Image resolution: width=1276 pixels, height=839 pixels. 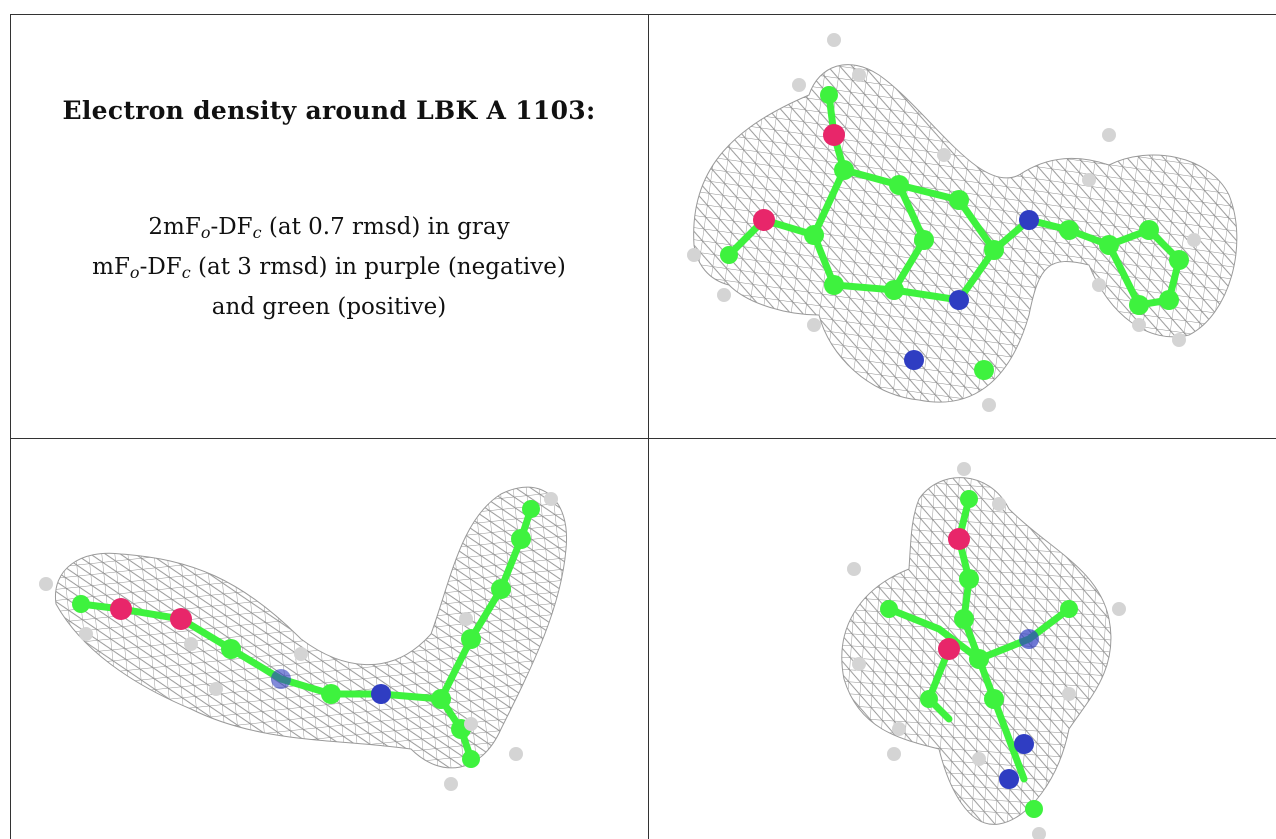 I want to click on legend-line-difference: mFo-DFc (at 3 rmsd) in purple (negative), so click(x=329, y=268).